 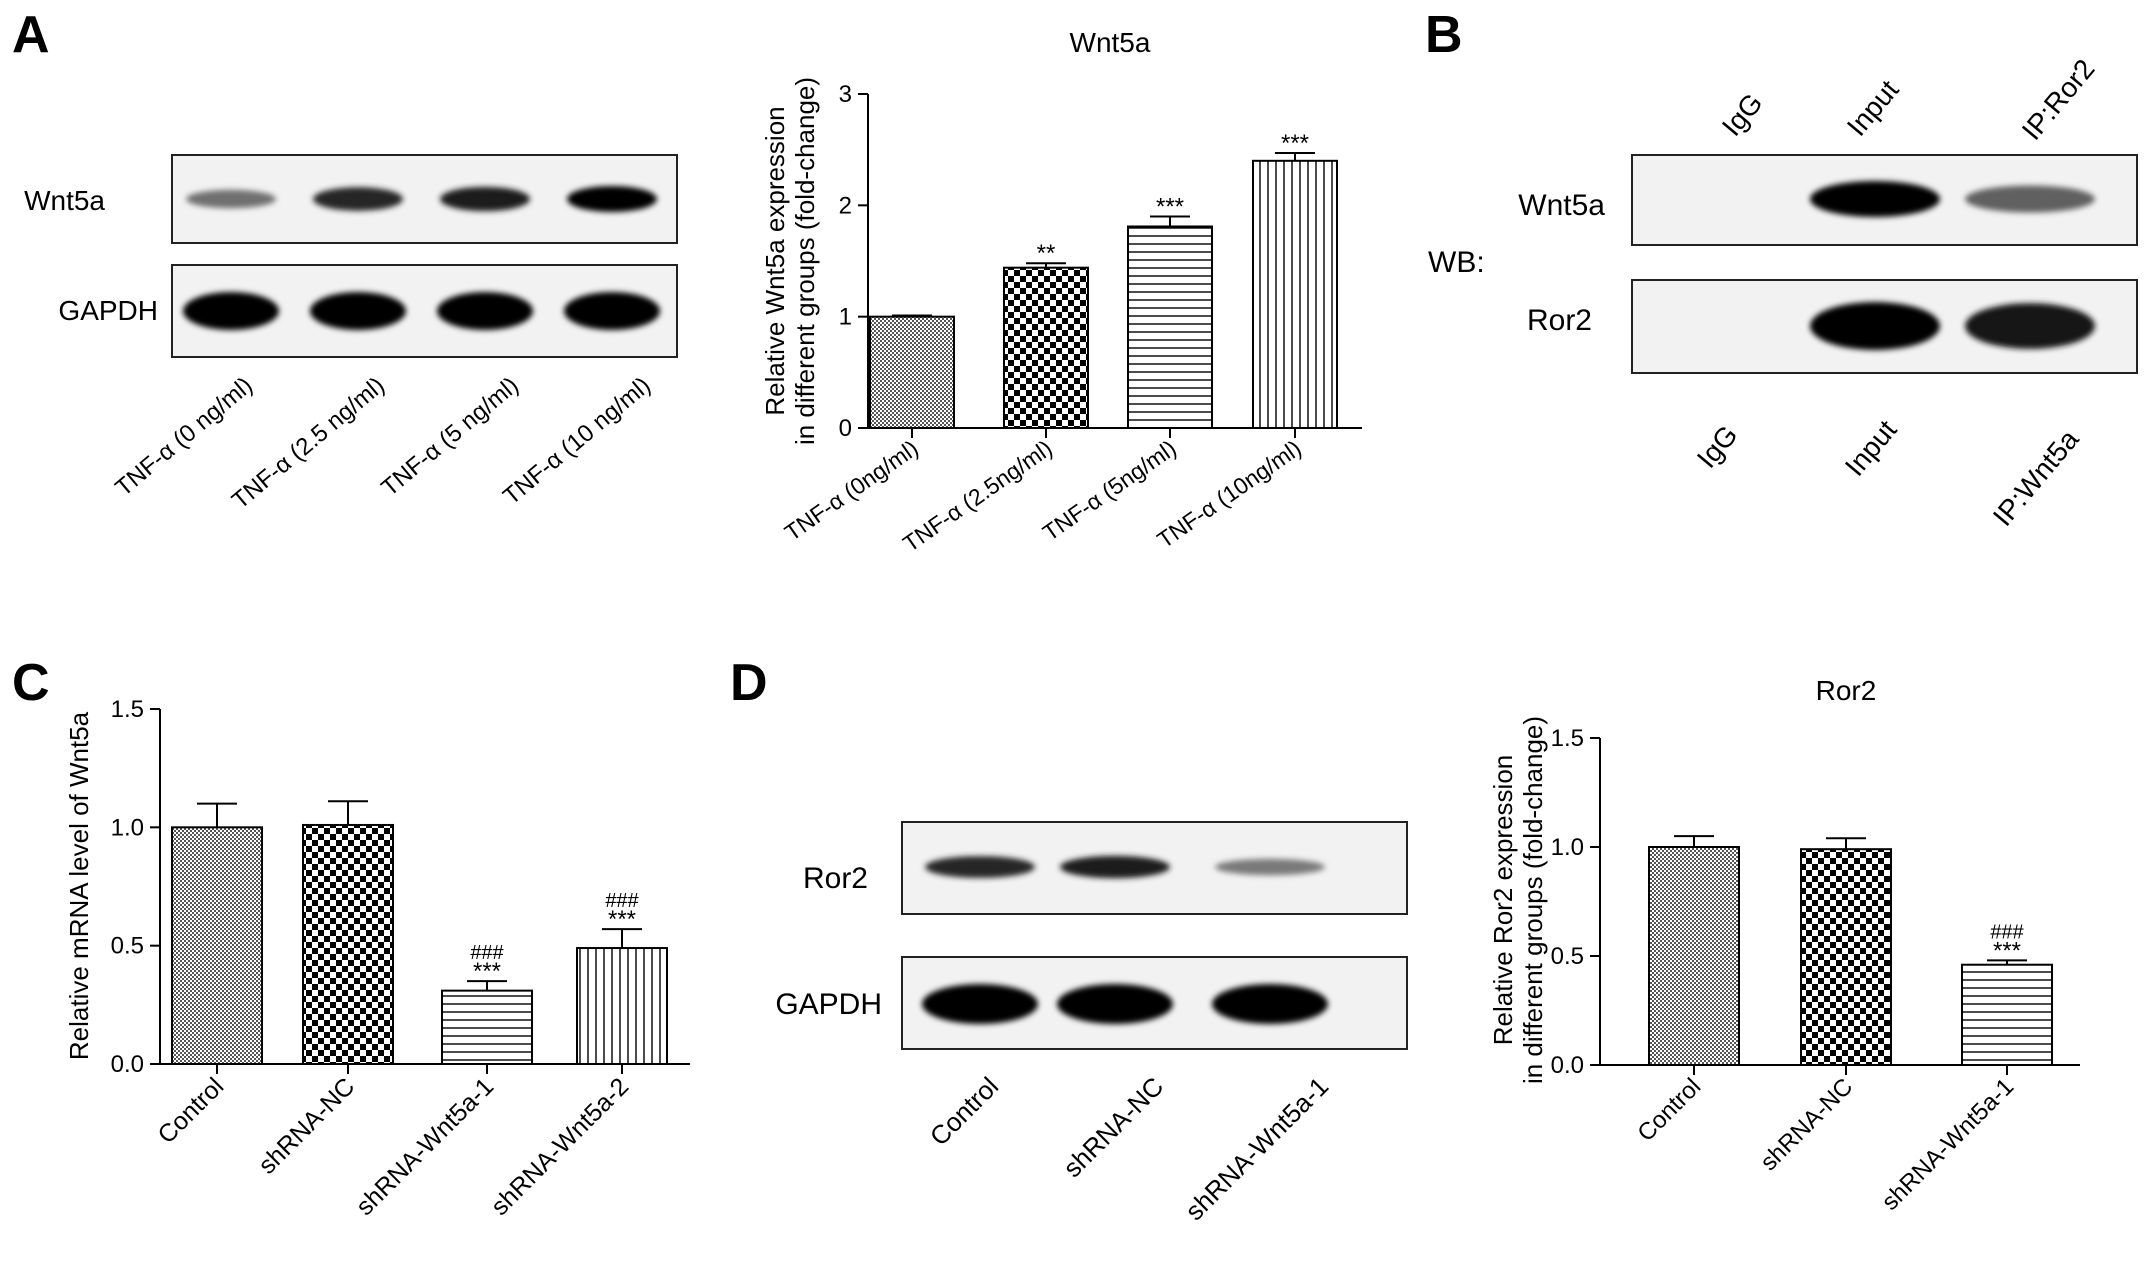 I want to click on y-axis-label: Relative Ror2 expression, so click(x=1503, y=900).